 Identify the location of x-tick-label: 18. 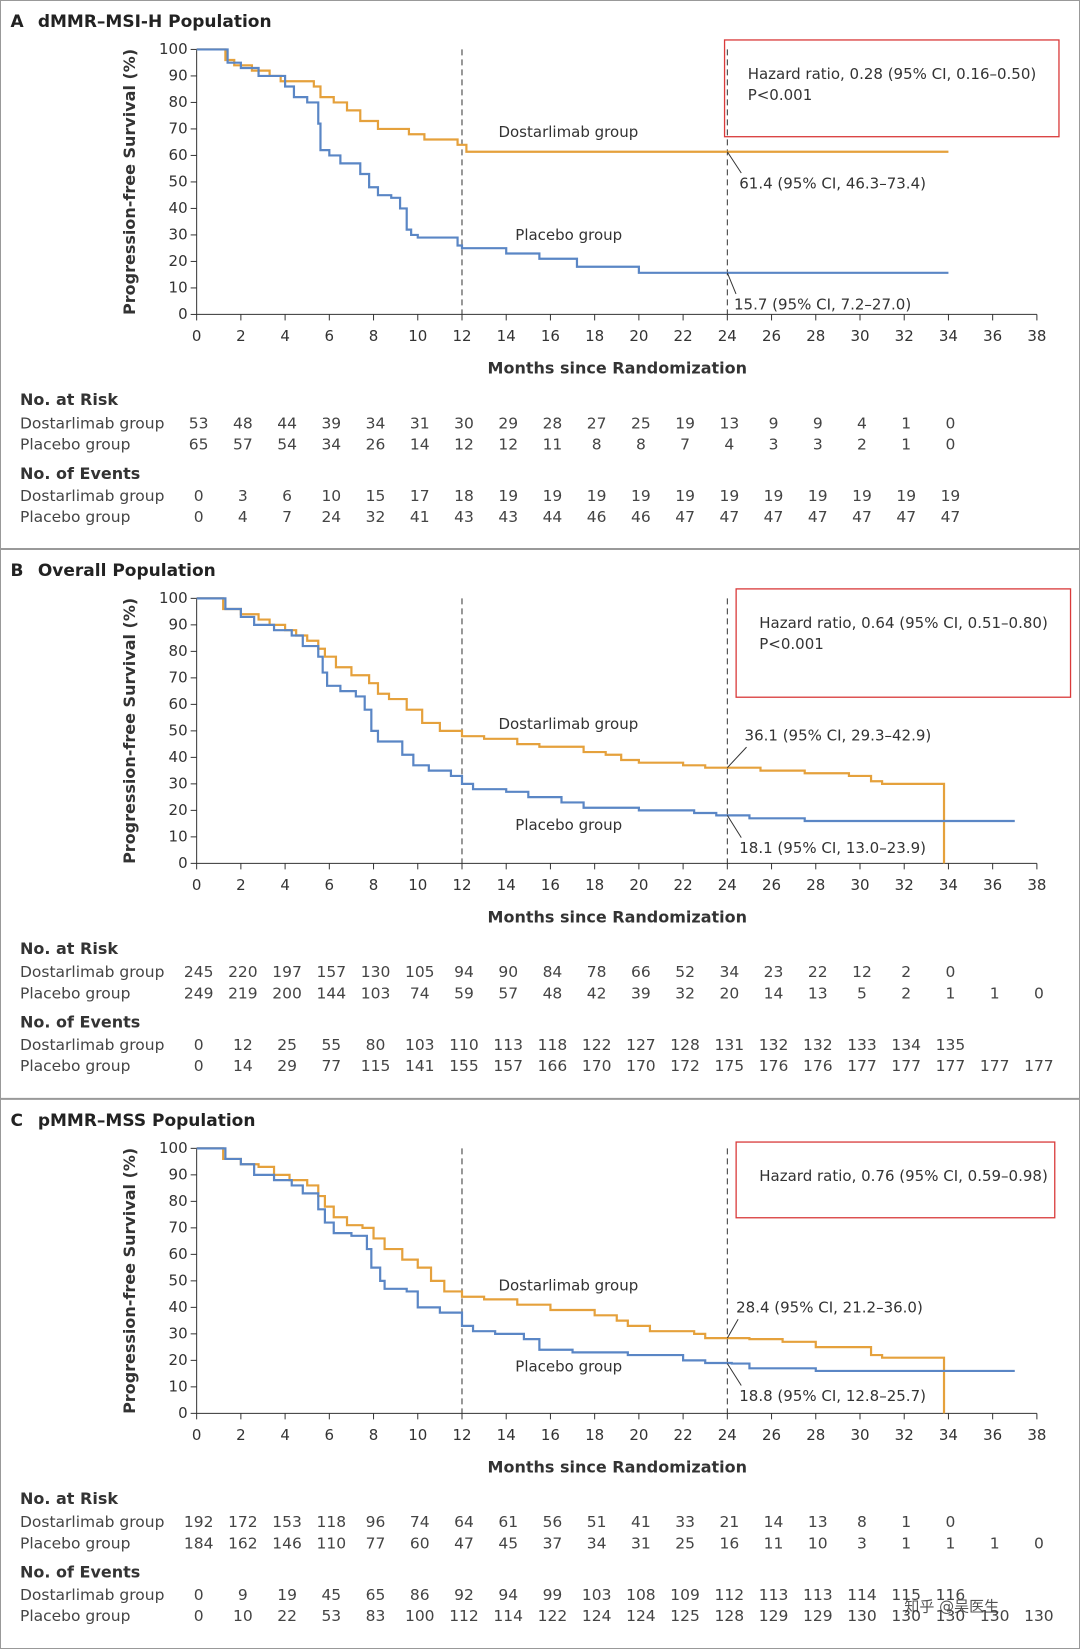
(594, 885).